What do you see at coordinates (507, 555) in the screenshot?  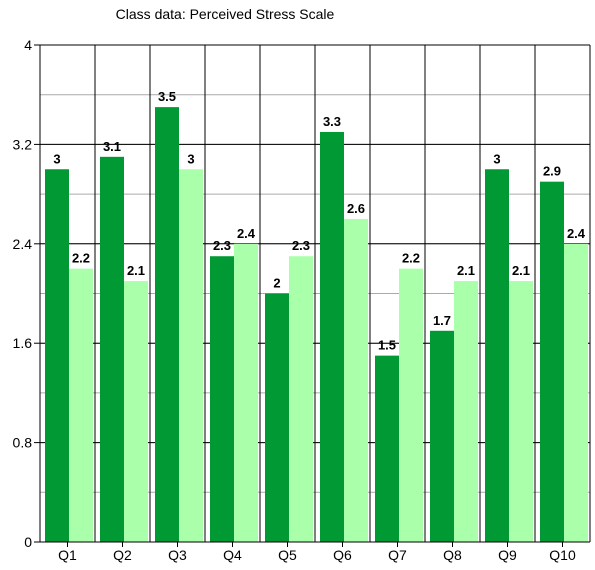 I see `x-tick-label: Q9` at bounding box center [507, 555].